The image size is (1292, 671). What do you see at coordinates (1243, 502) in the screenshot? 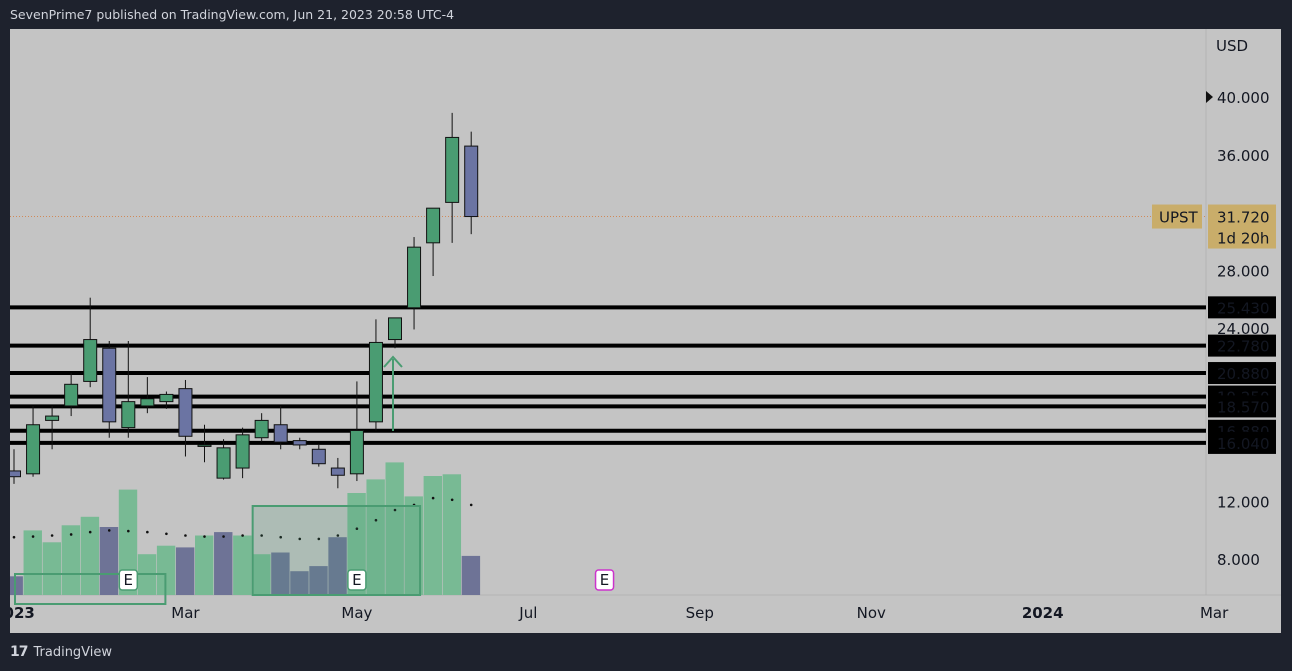
I see `y-tick-label: 12.000` at bounding box center [1243, 502].